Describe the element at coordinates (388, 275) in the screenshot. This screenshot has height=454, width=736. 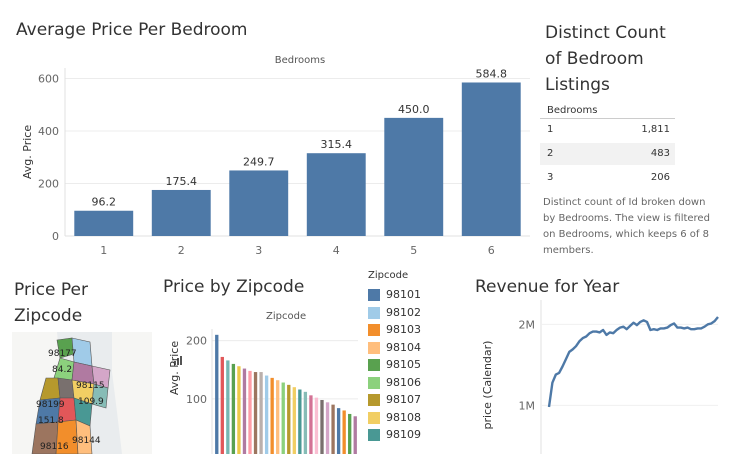
I see `zip-legend-title: Zipcode` at that location.